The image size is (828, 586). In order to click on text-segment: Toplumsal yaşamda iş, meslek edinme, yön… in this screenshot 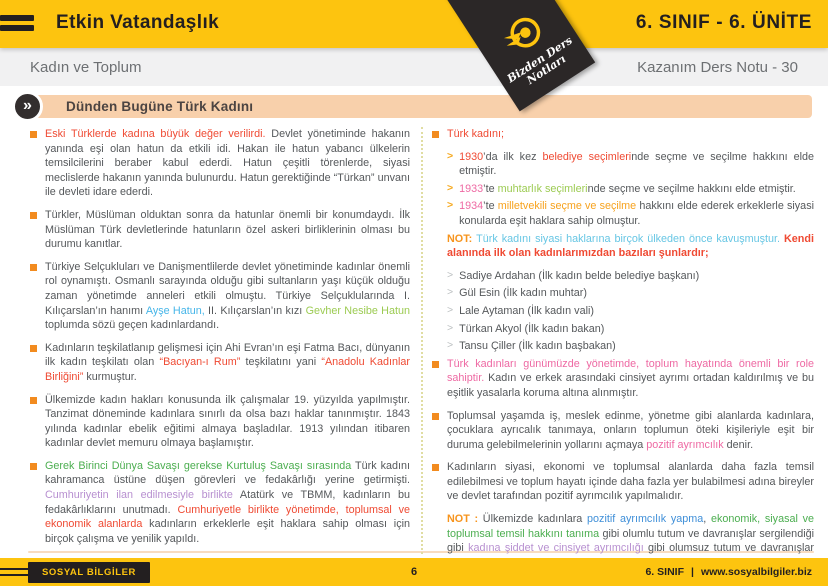, I will do `click(630, 430)`.